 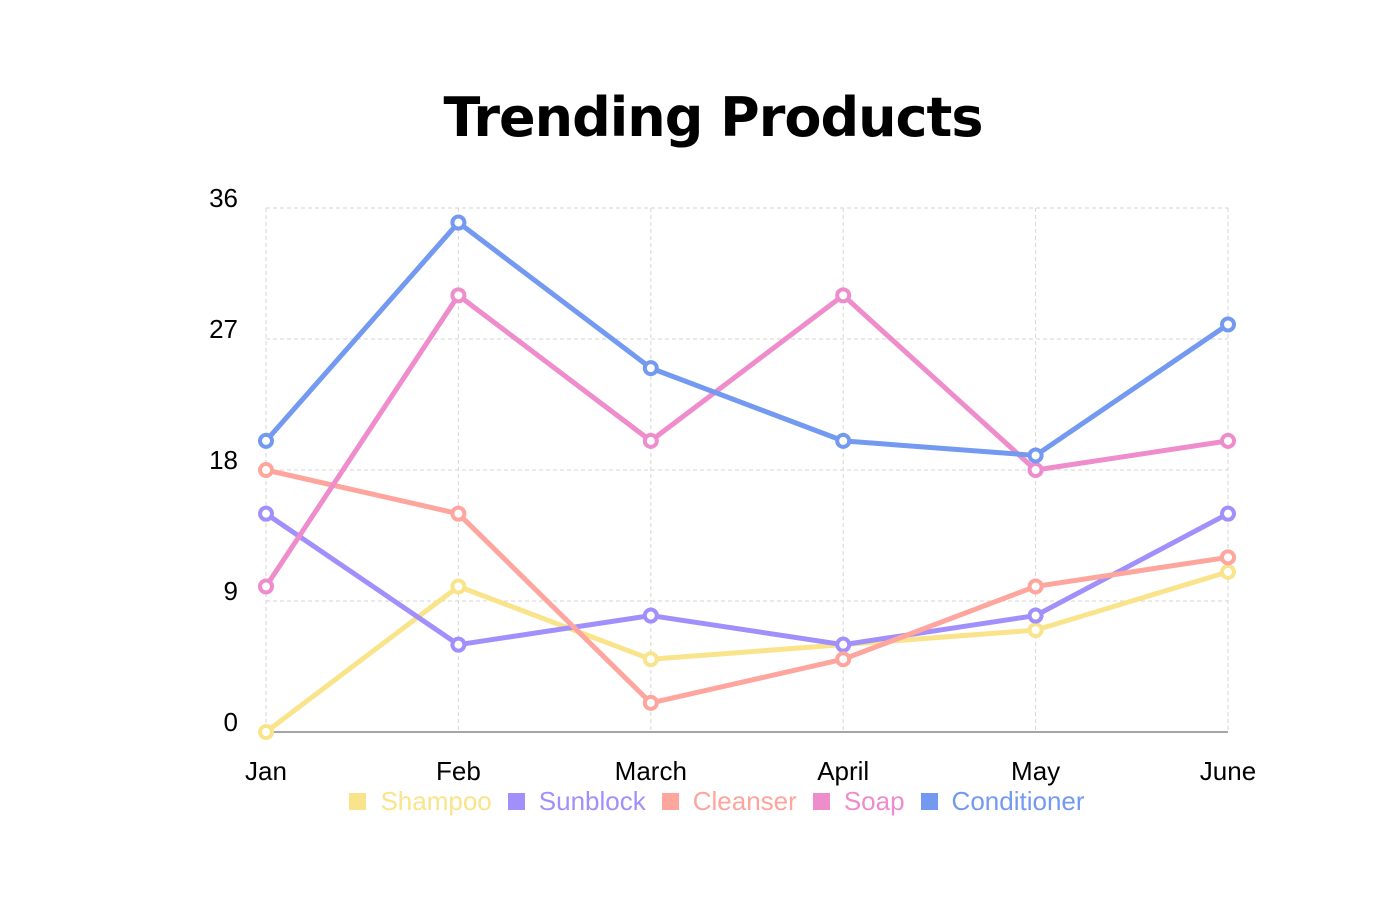 I want to click on legend-item-shampoo: Shampoo, so click(x=420, y=801).